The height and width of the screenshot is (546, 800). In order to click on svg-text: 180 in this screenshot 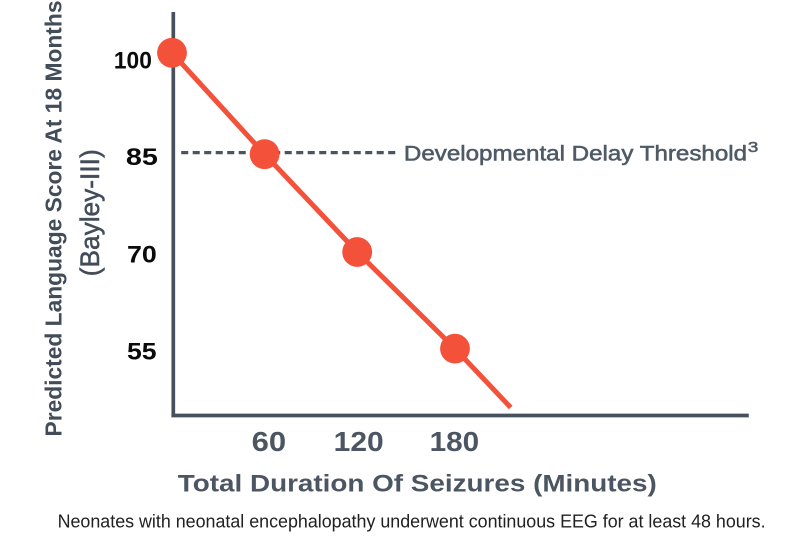, I will do `click(455, 441)`.